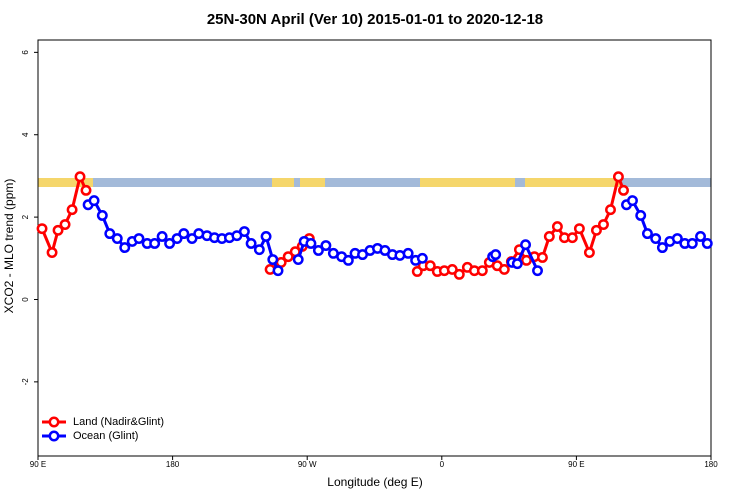 The width and height of the screenshot is (750, 500). Describe the element at coordinates (25, 216) in the screenshot. I see `y-tick-label: 2` at that location.